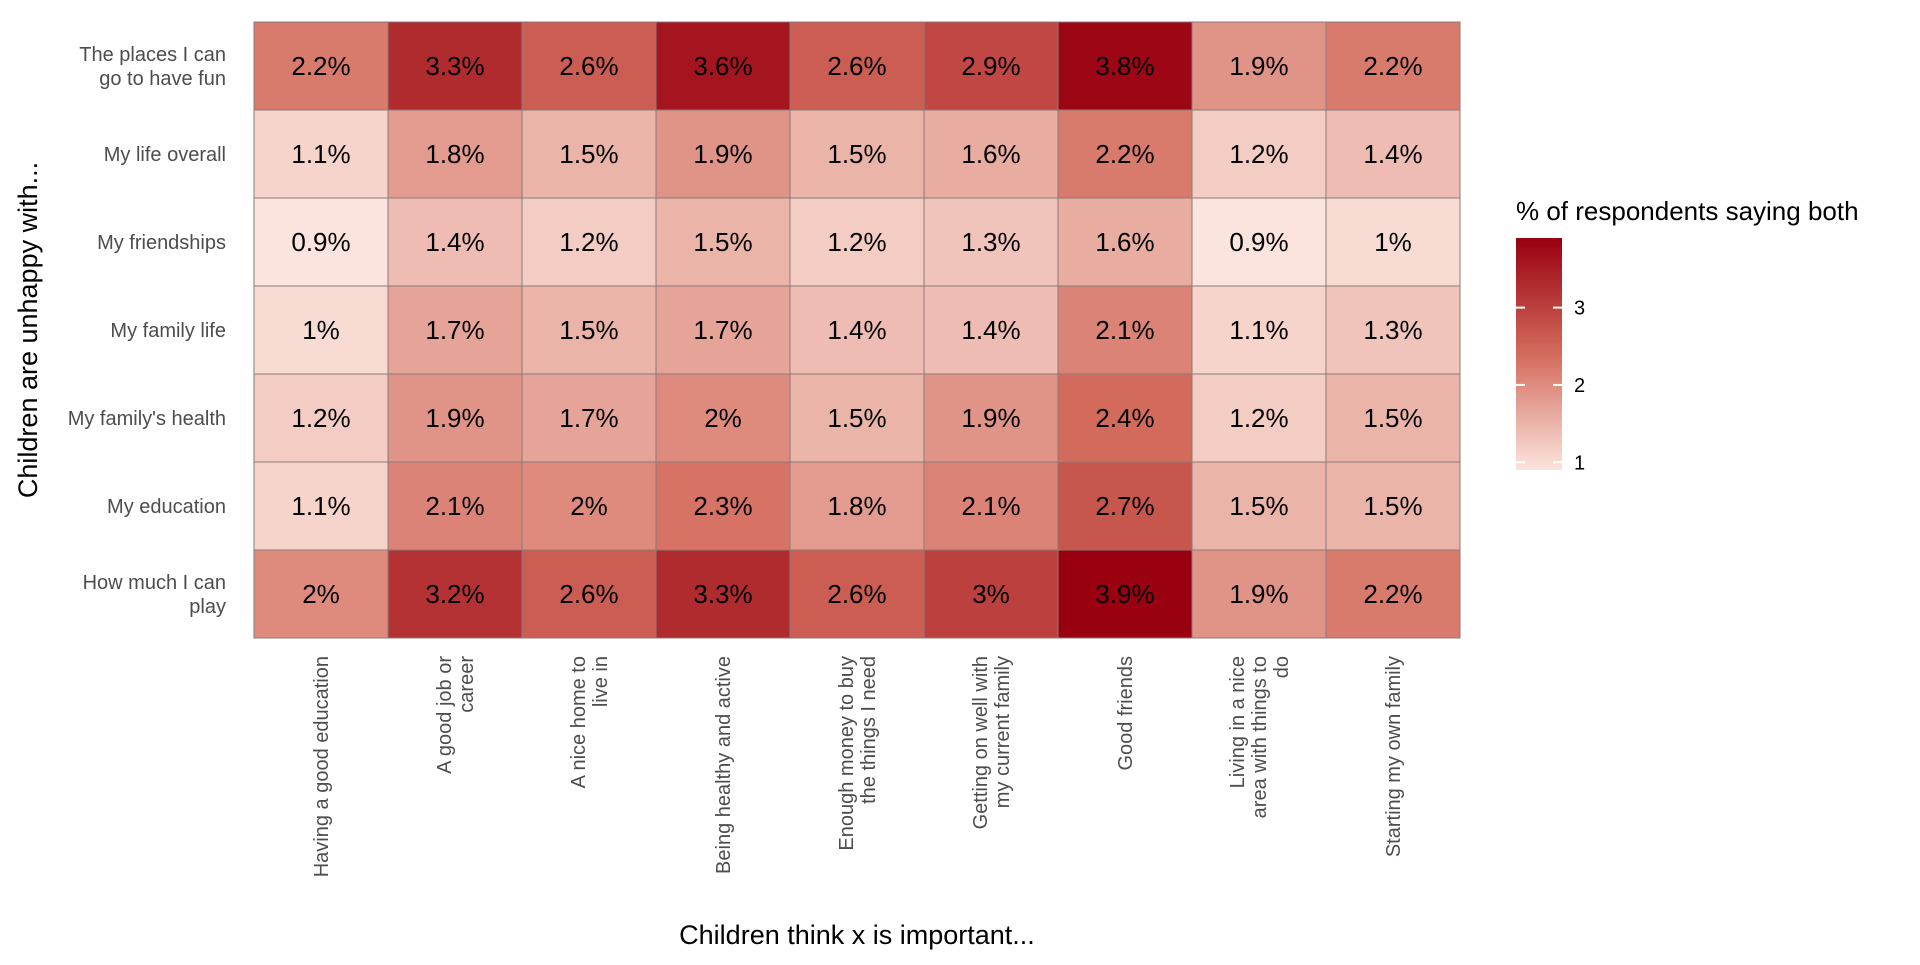 Image resolution: width=1920 pixels, height=965 pixels. What do you see at coordinates (454, 66) in the screenshot?
I see `cell-value-label: 3.3%` at bounding box center [454, 66].